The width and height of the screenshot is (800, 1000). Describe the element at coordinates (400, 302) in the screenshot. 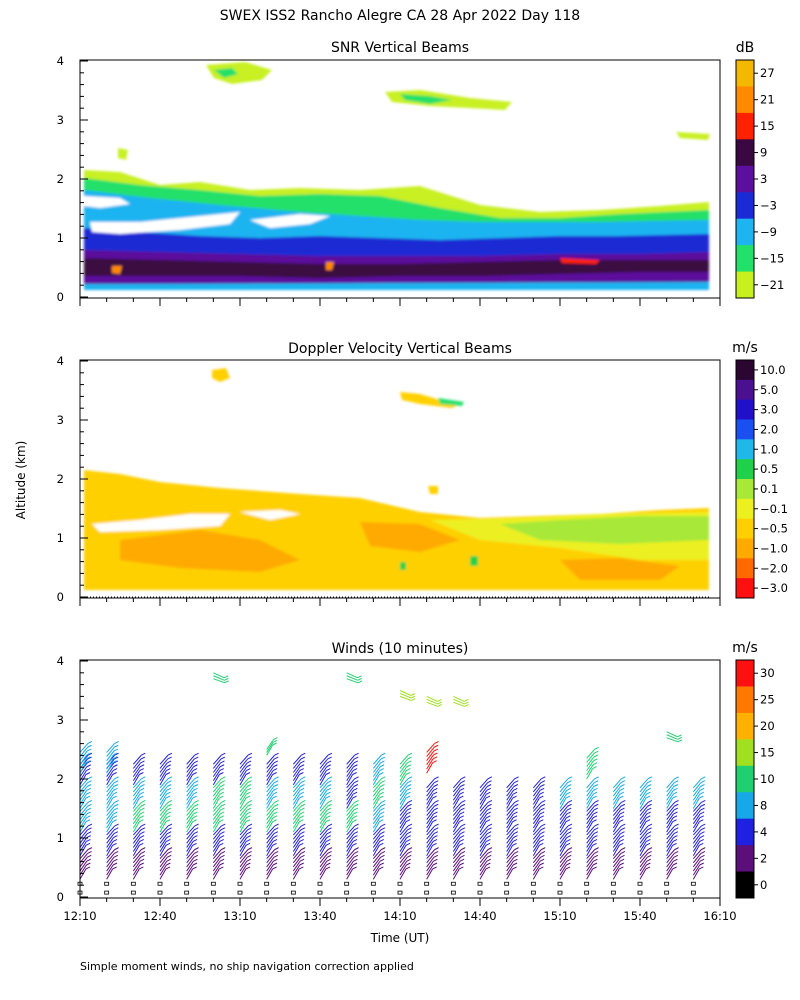

I see `snr-x-axis` at that location.